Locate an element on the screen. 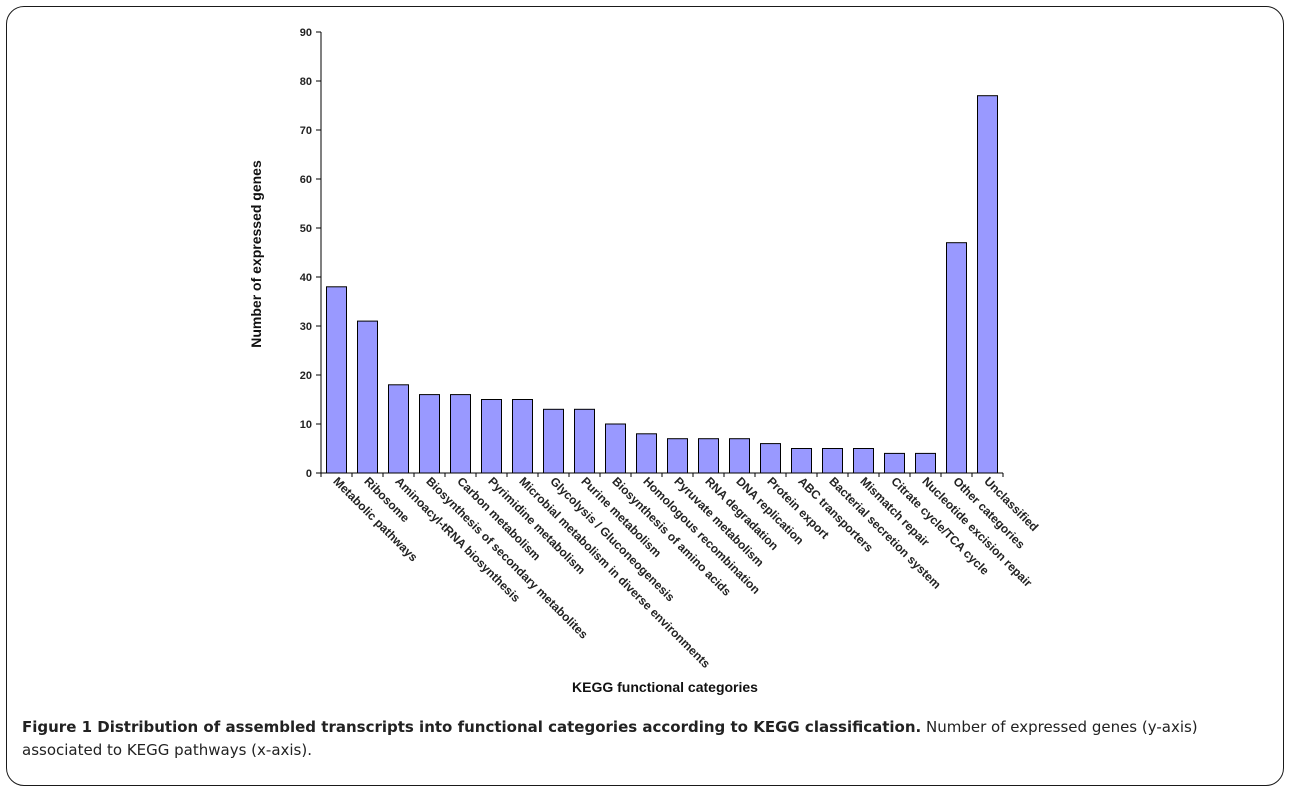 The image size is (1292, 792). x-axis-title: KEGG functional categories is located at coordinates (665, 687).